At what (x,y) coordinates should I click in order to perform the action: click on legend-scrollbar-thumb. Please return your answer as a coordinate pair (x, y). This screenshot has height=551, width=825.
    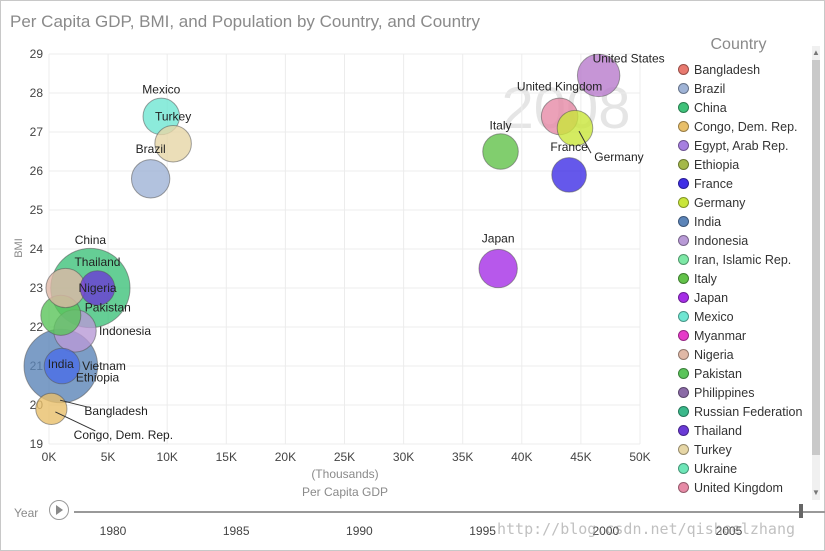
    Looking at the image, I should click on (816, 257).